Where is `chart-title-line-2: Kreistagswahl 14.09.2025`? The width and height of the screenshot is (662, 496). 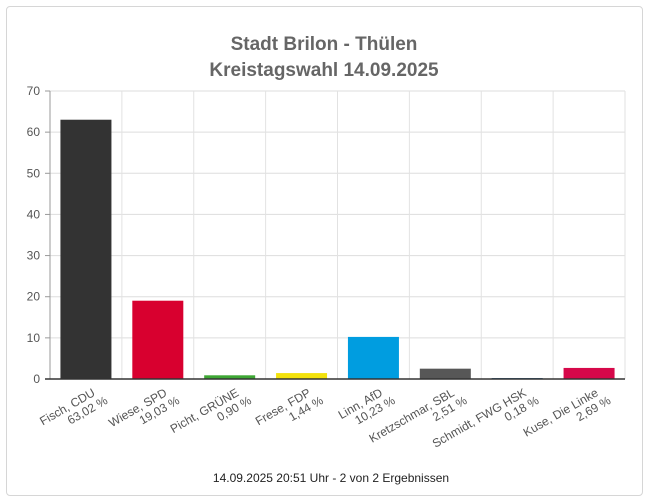
chart-title-line-2: Kreistagswahl 14.09.2025 is located at coordinates (324, 70).